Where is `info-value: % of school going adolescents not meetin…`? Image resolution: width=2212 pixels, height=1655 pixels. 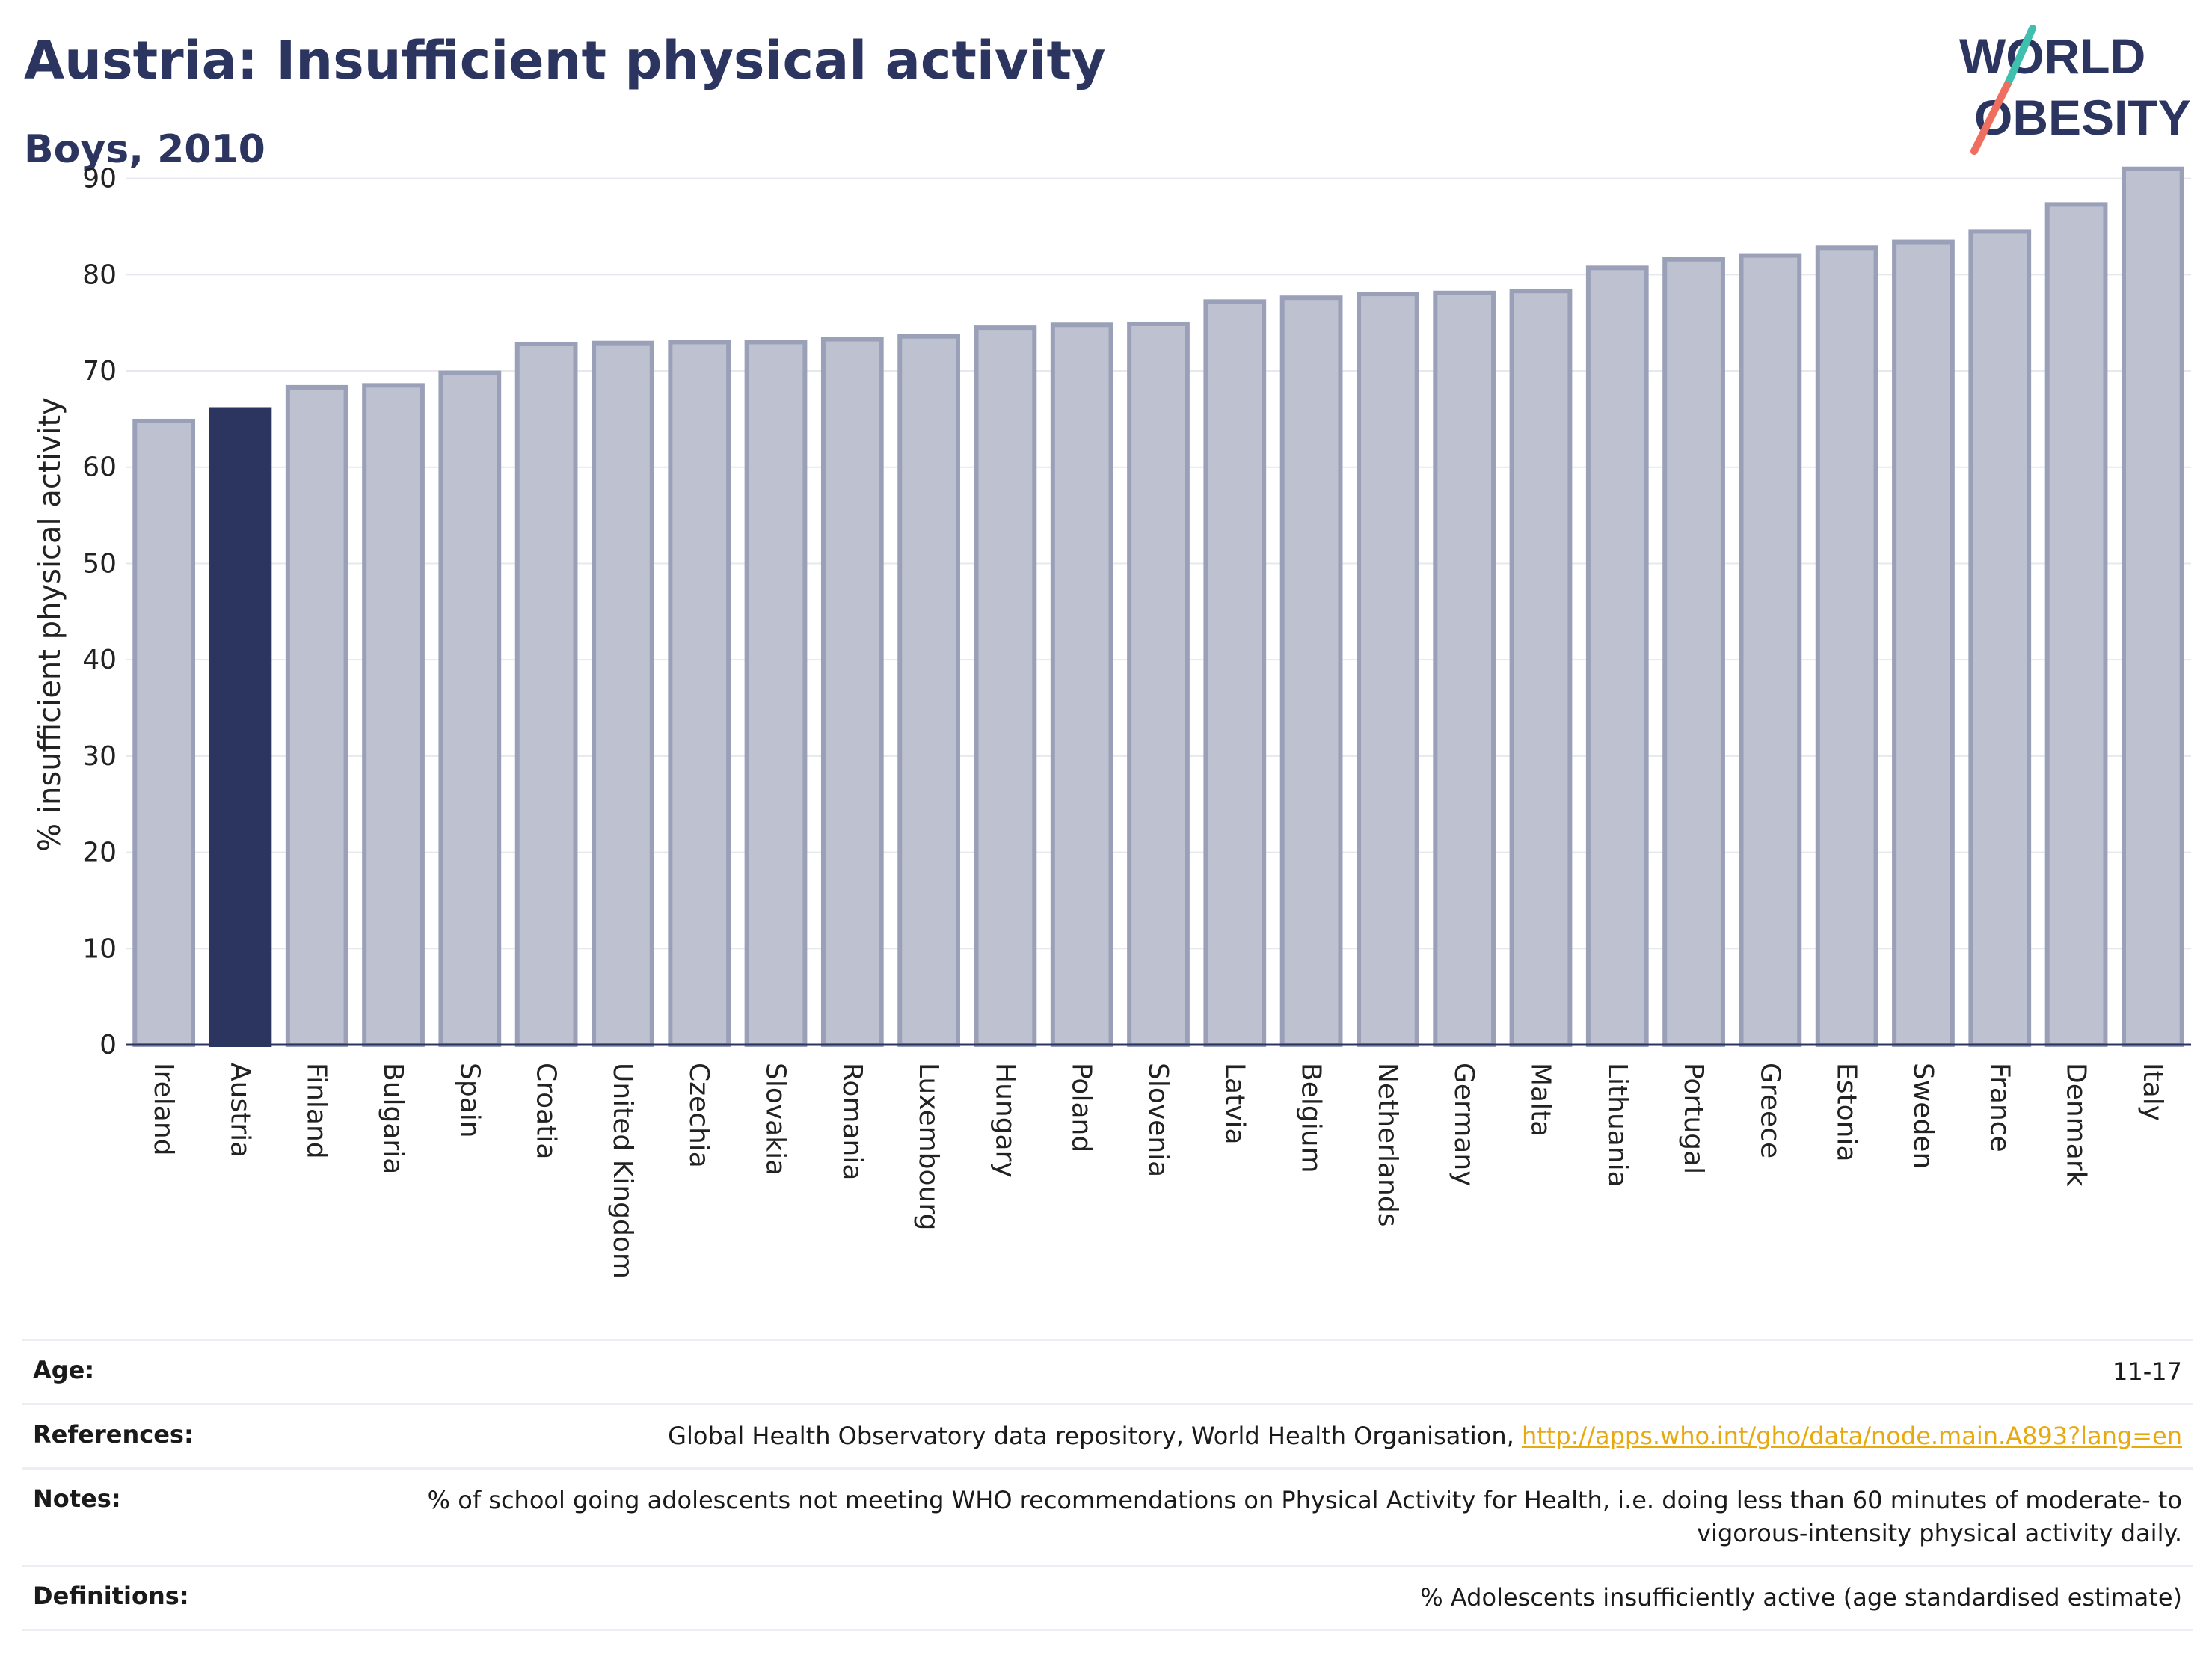
info-value: % of school going adolescents not meetin… is located at coordinates (1304, 1516).